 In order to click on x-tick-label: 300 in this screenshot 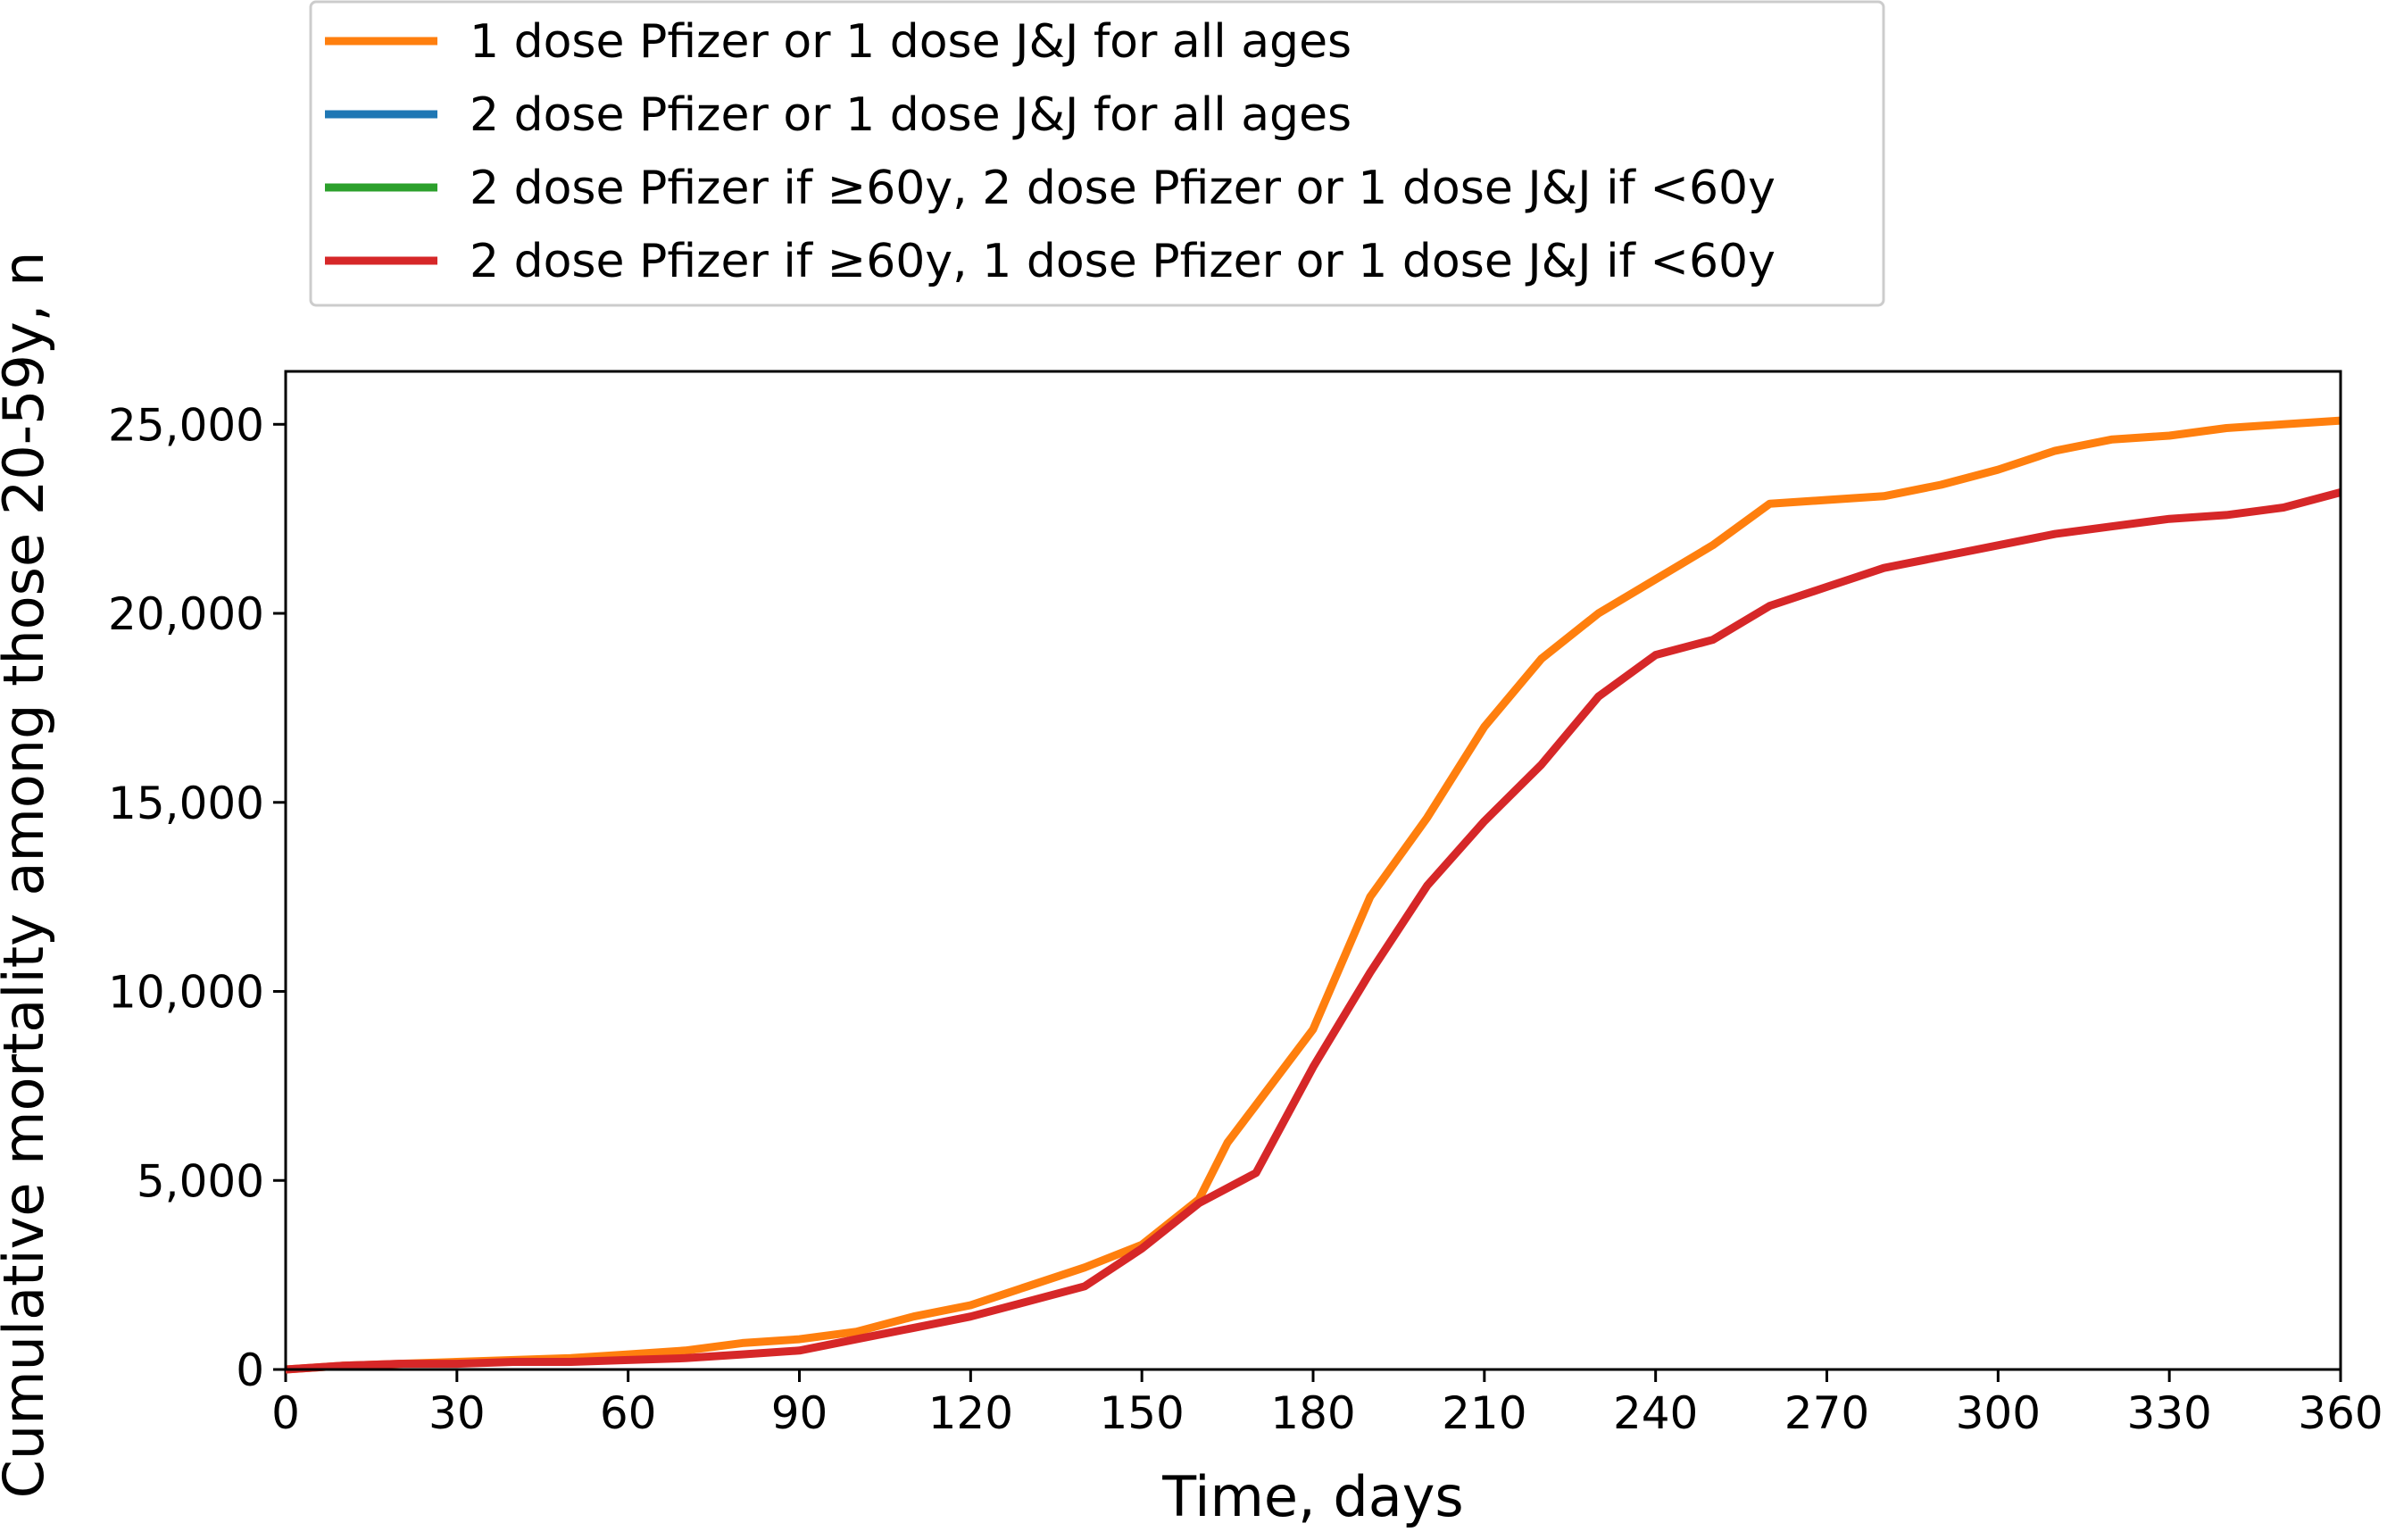, I will do `click(1998, 1413)`.